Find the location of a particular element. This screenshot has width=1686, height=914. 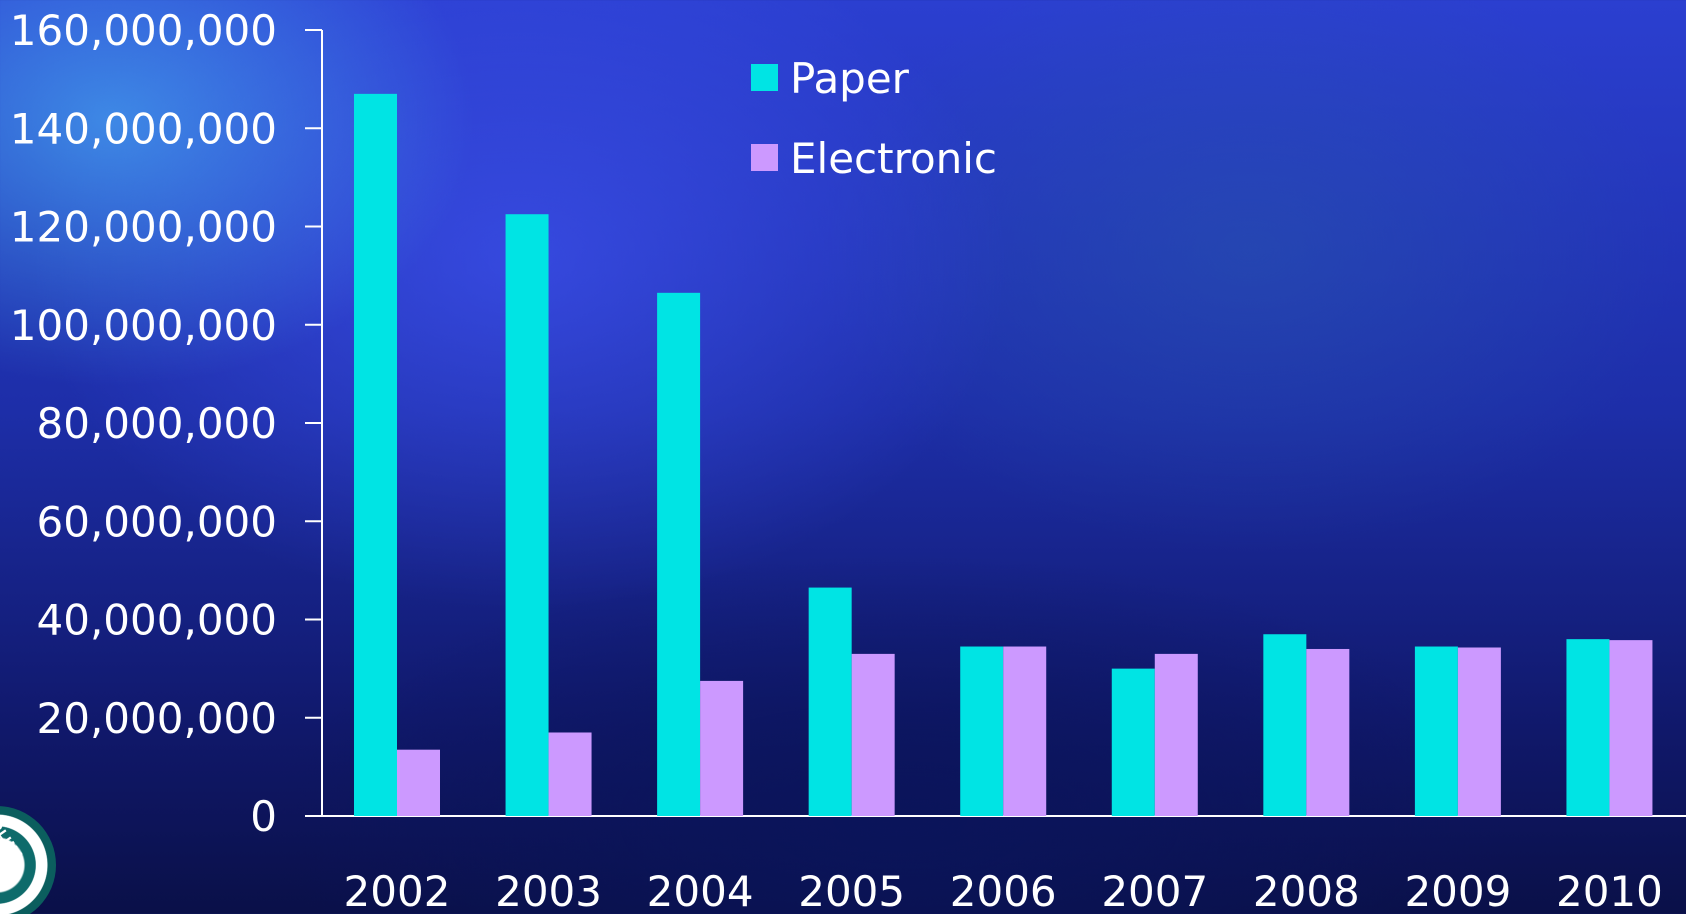

y-tick-label: 0 is located at coordinates (263, 816).